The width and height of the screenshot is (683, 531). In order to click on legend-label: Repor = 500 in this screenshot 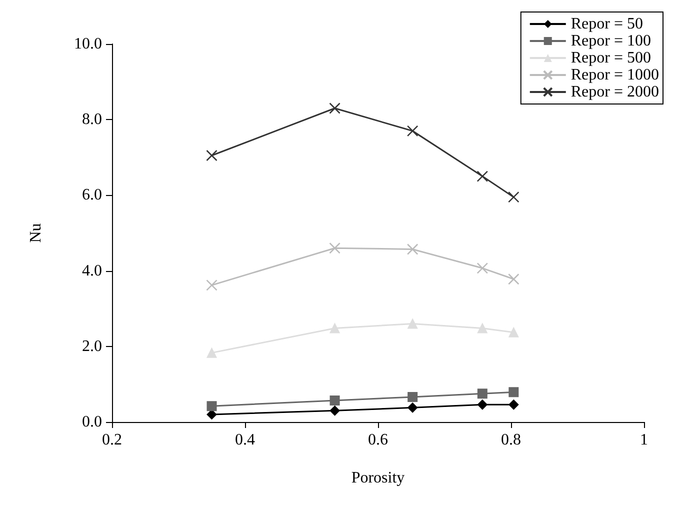, I will do `click(610, 58)`.